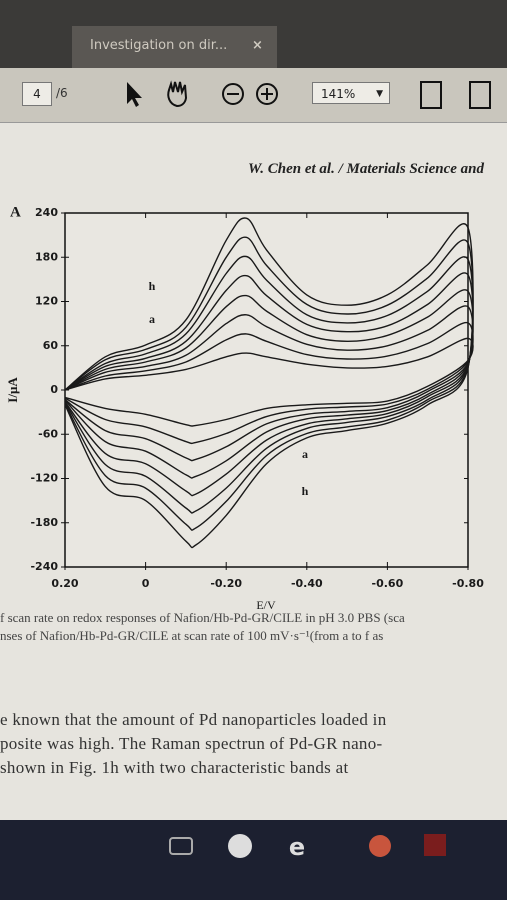  I want to click on y-tick-label: 240, so click(46, 212).